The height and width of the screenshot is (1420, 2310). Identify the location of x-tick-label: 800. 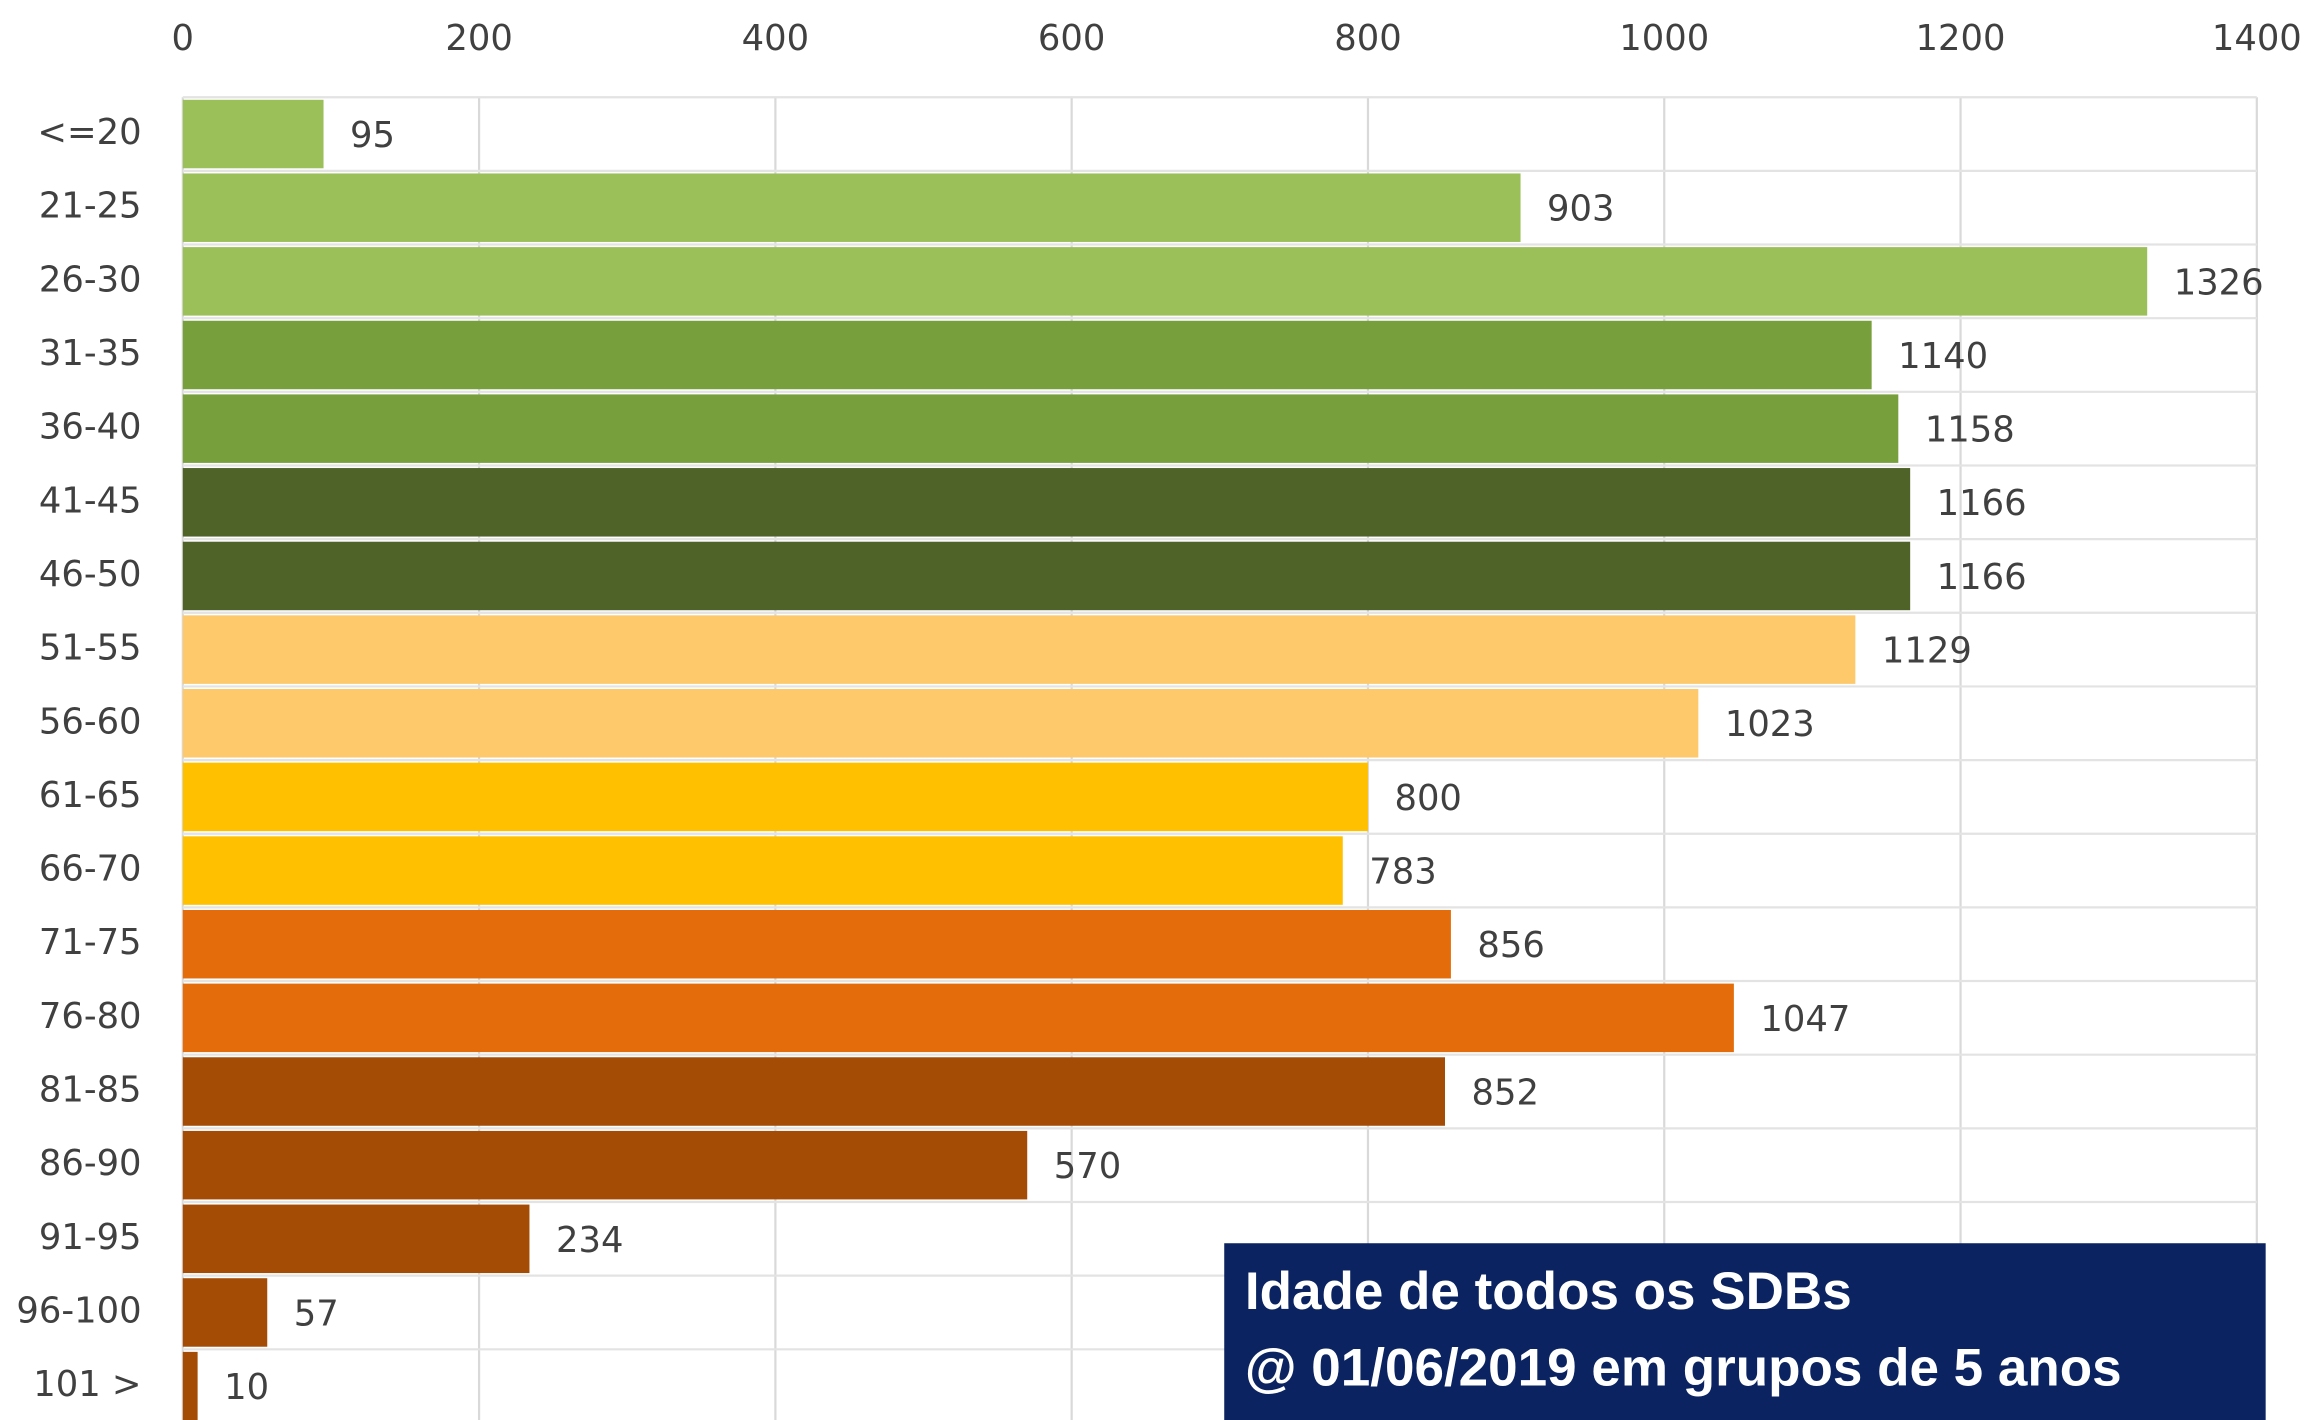
(1367, 38).